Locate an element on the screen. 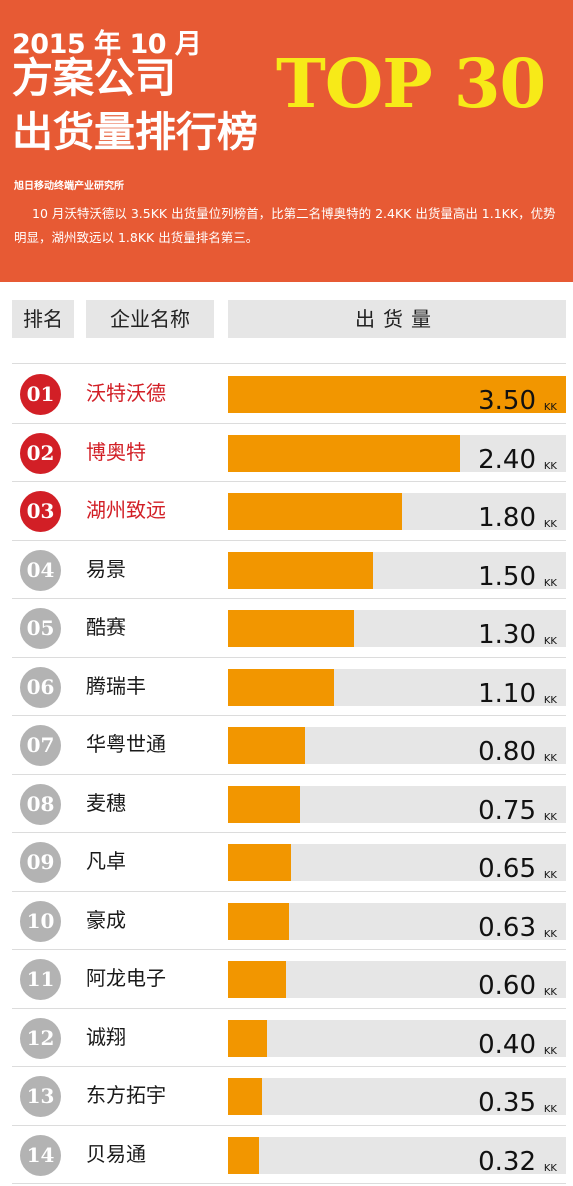  rank-badge: 14 is located at coordinates (40, 1155).